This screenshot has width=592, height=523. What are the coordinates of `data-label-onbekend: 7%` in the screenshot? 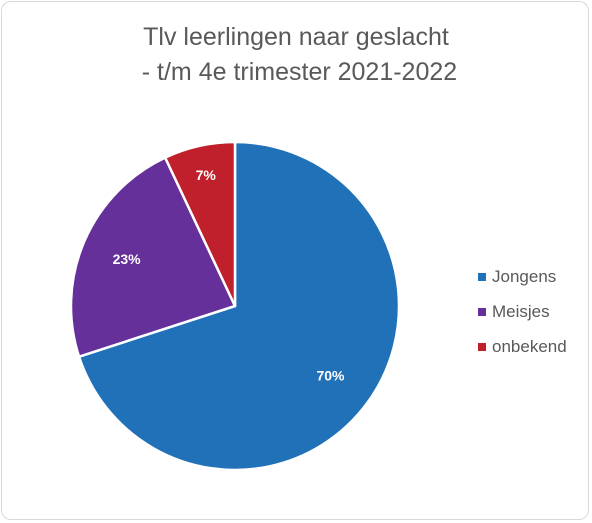 It's located at (206, 175).